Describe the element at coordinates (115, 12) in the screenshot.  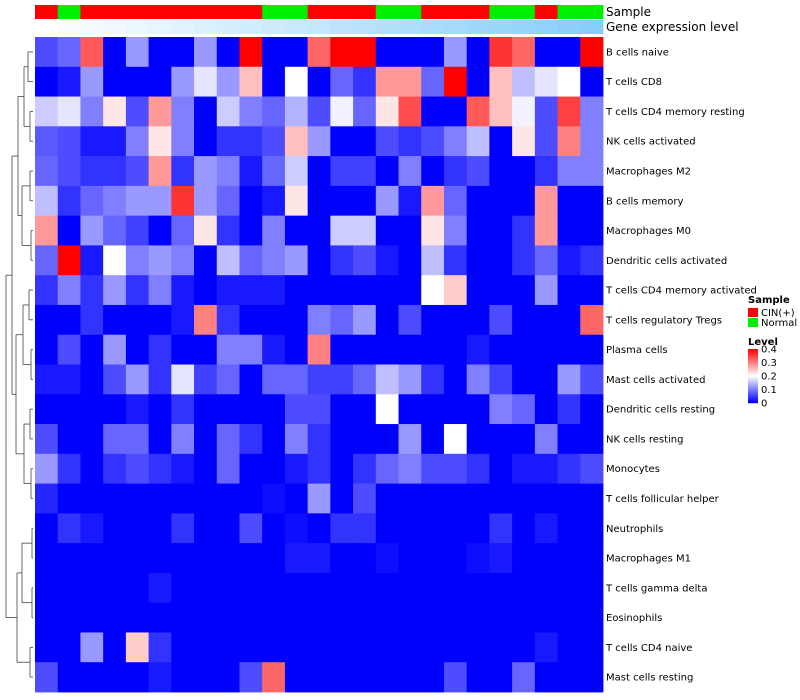
I see `sample-annotation-cell` at that location.